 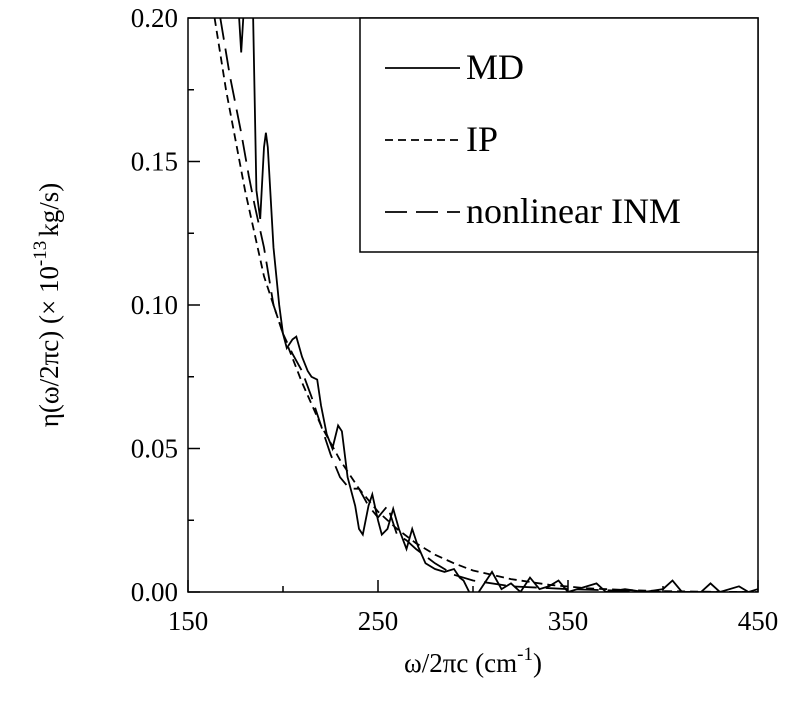 What do you see at coordinates (154, 592) in the screenshot?
I see `y-tick-label: 0.00` at bounding box center [154, 592].